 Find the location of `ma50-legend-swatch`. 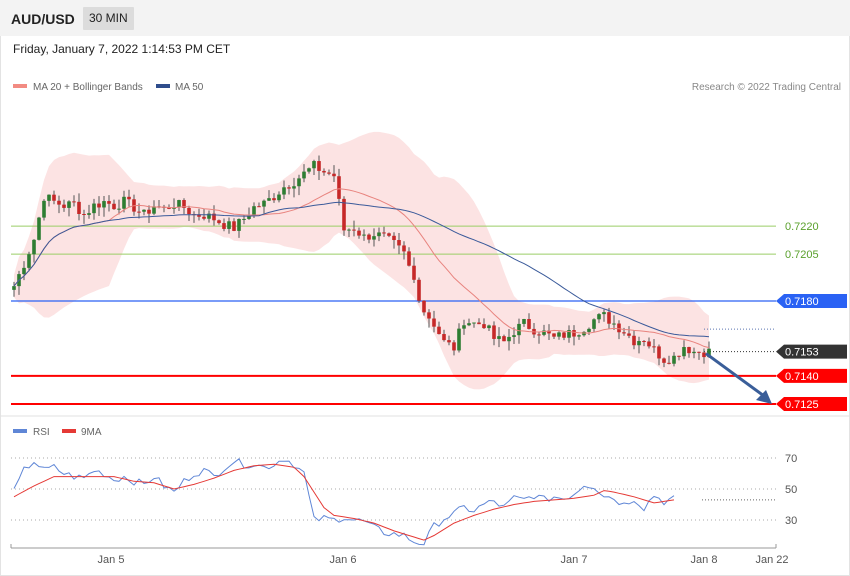

ma50-legend-swatch is located at coordinates (163, 86).